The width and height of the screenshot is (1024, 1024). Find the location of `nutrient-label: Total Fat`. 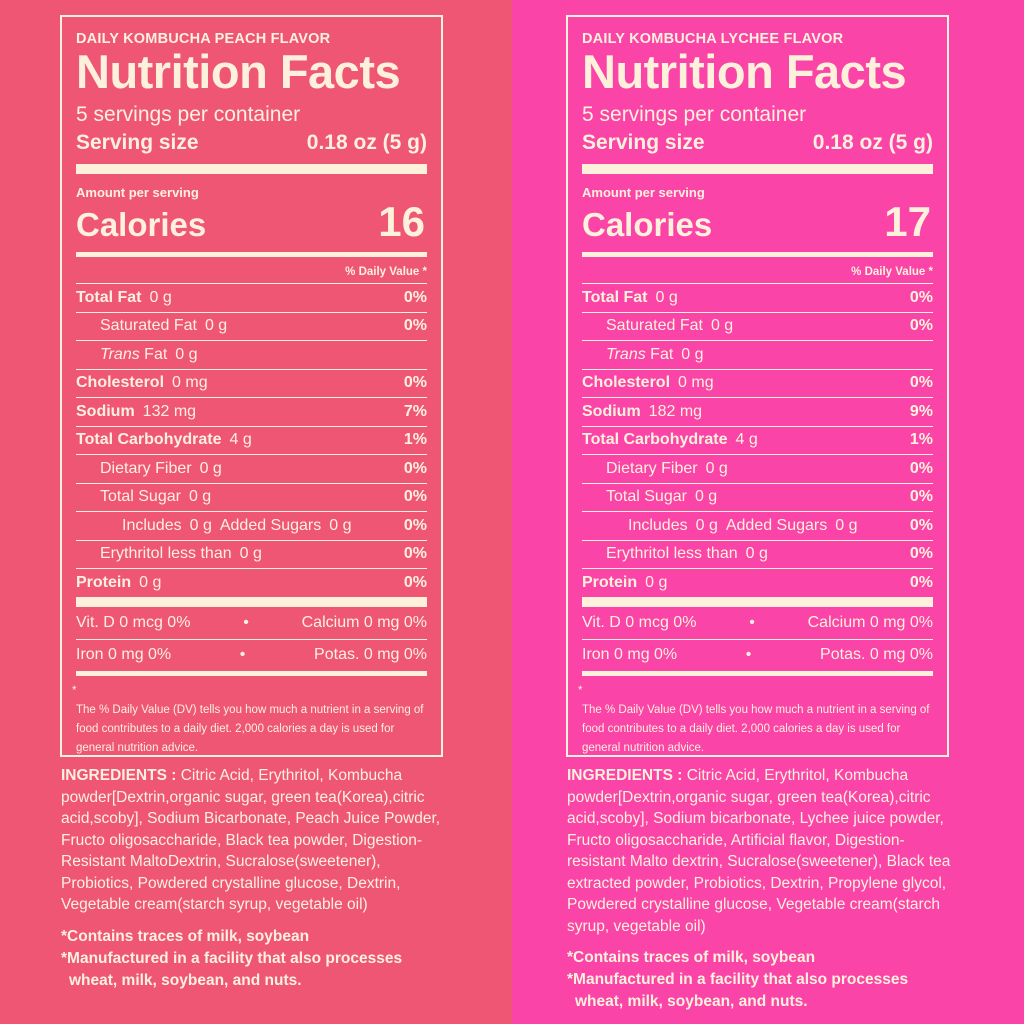

nutrient-label: Total Fat is located at coordinates (615, 297).